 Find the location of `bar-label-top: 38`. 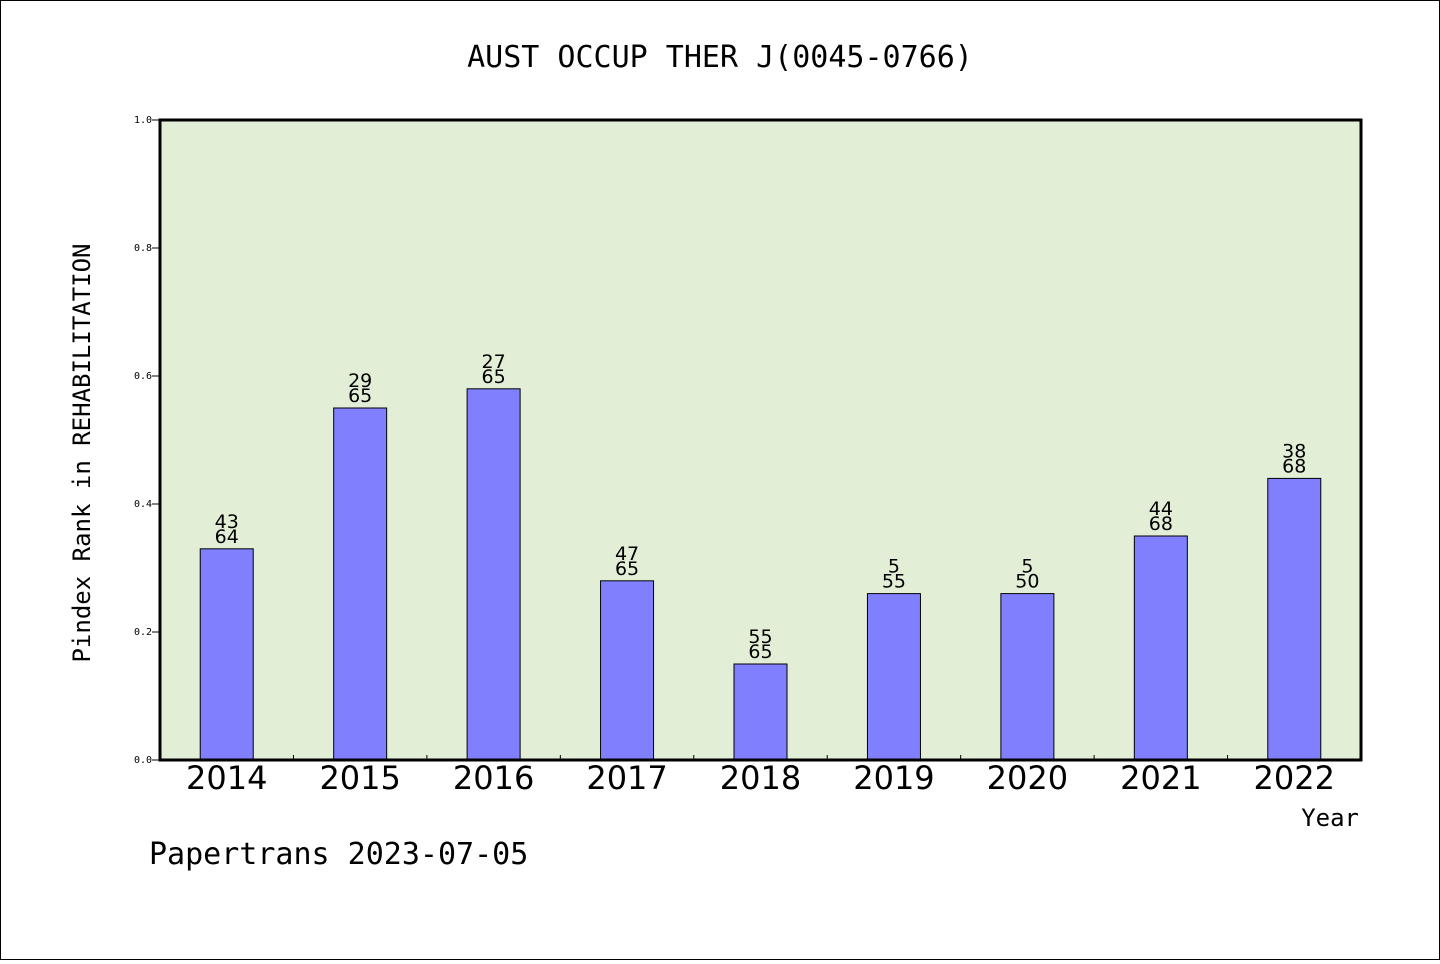

bar-label-top: 38 is located at coordinates (1294, 451).